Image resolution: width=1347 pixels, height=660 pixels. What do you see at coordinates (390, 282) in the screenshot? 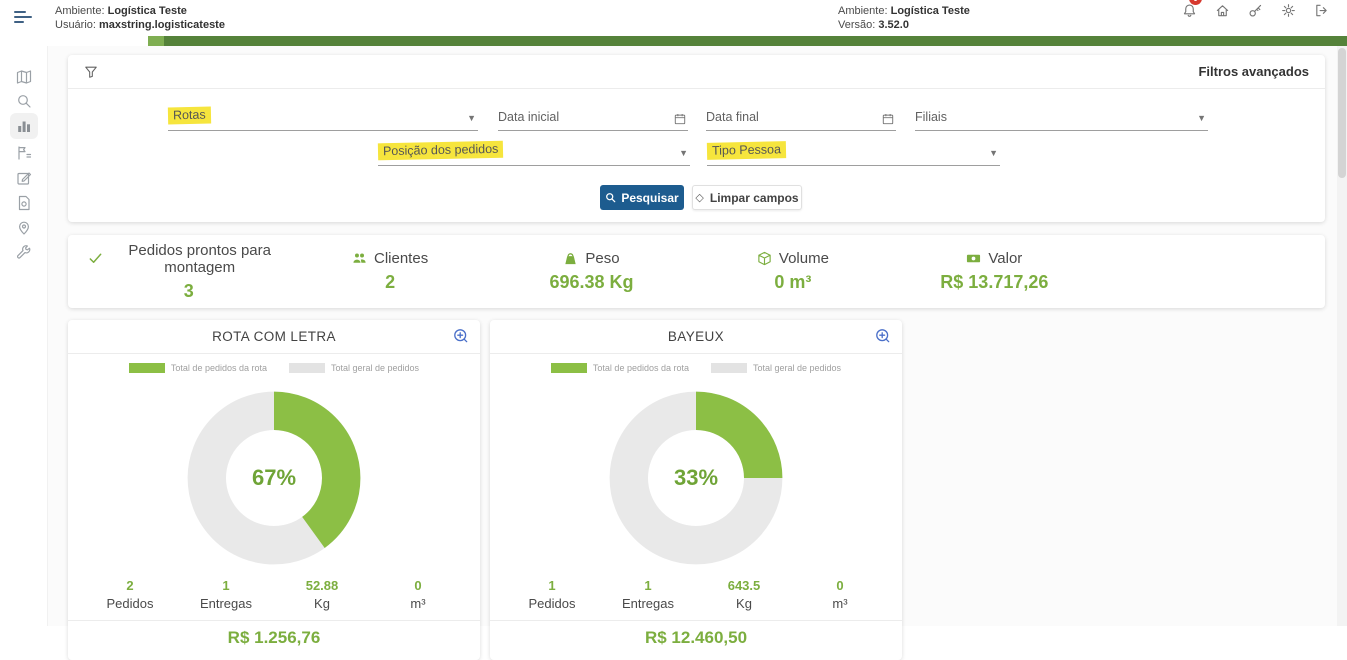
I see `summary-value: 2` at bounding box center [390, 282].